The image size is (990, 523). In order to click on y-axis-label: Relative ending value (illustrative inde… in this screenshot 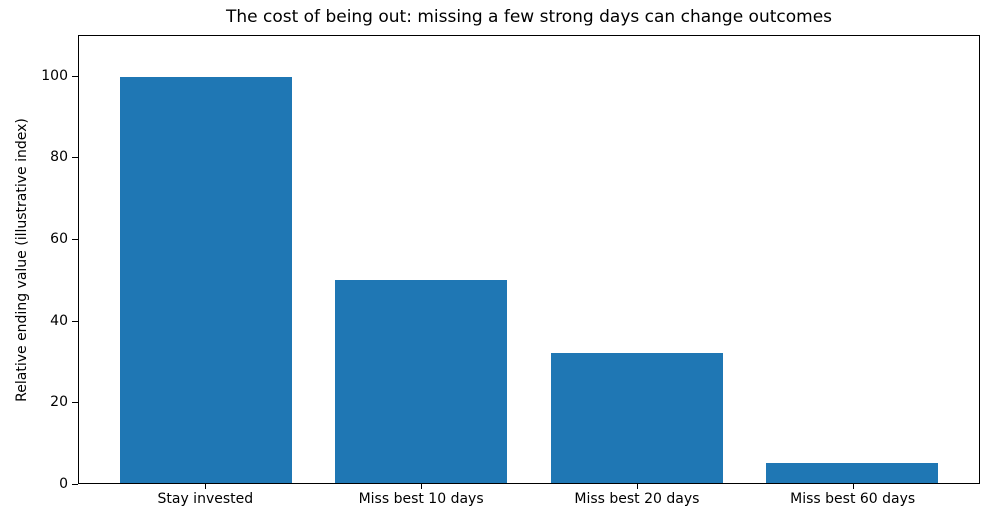, I will do `click(22, 260)`.